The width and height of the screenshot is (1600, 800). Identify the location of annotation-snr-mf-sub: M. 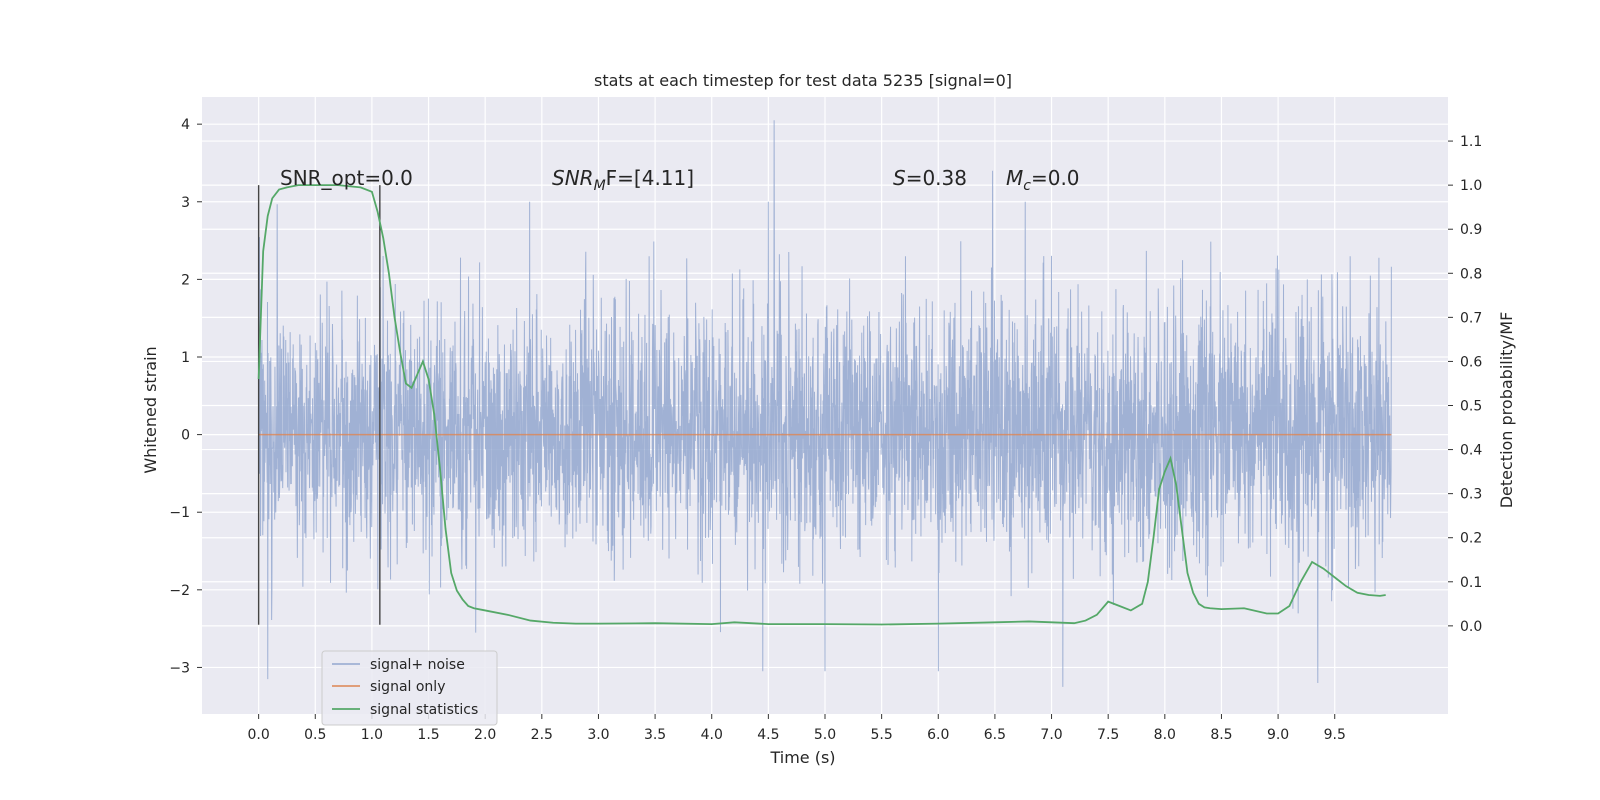
(600, 186).